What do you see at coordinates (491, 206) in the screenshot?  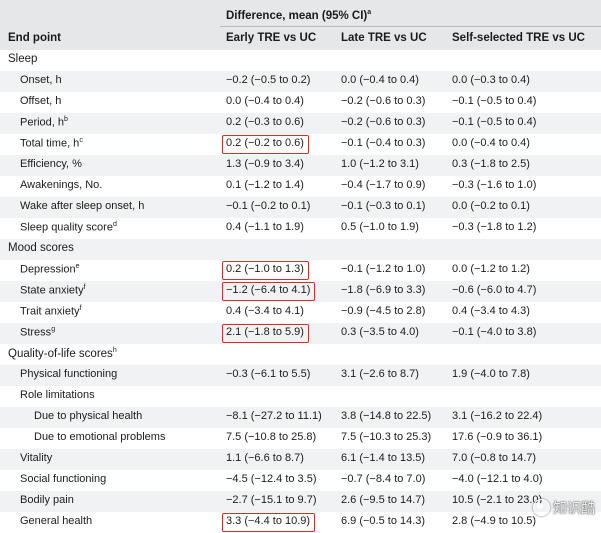 I see `value-self-selected-tre: 0.0 (−0.2 to 0.1)` at bounding box center [491, 206].